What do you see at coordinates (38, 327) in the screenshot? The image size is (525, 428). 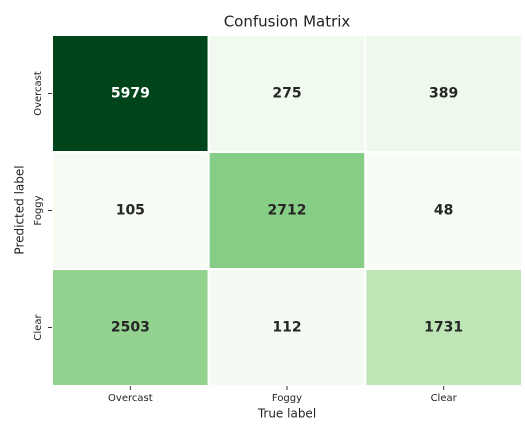 I see `y-tick-label: Clear` at bounding box center [38, 327].